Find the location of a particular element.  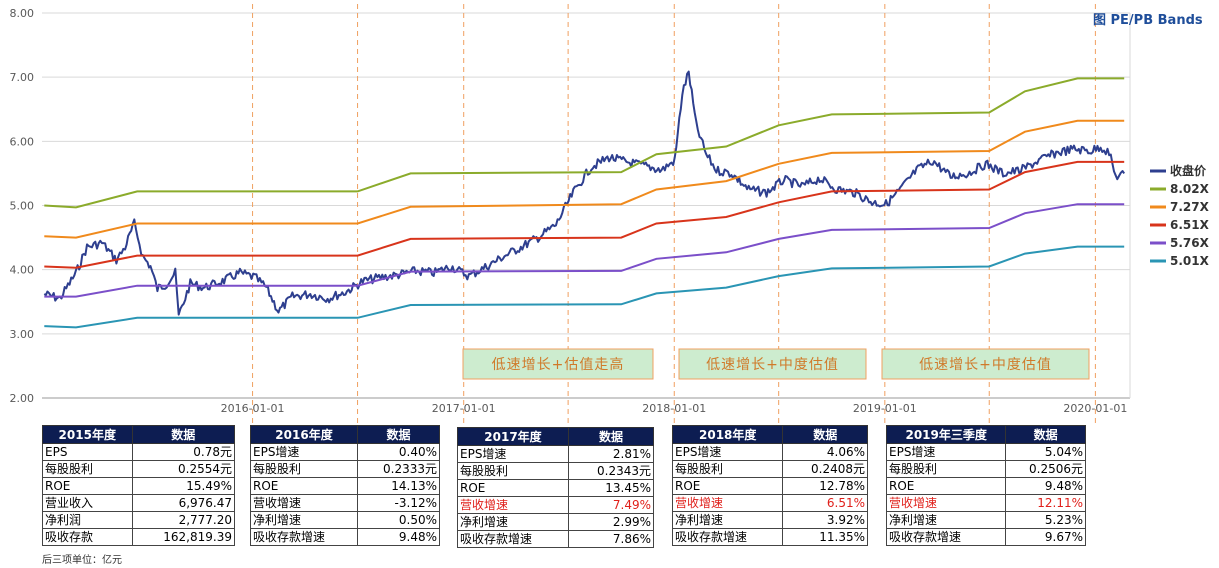

table-row: ROE 12.78% is located at coordinates (769, 486).